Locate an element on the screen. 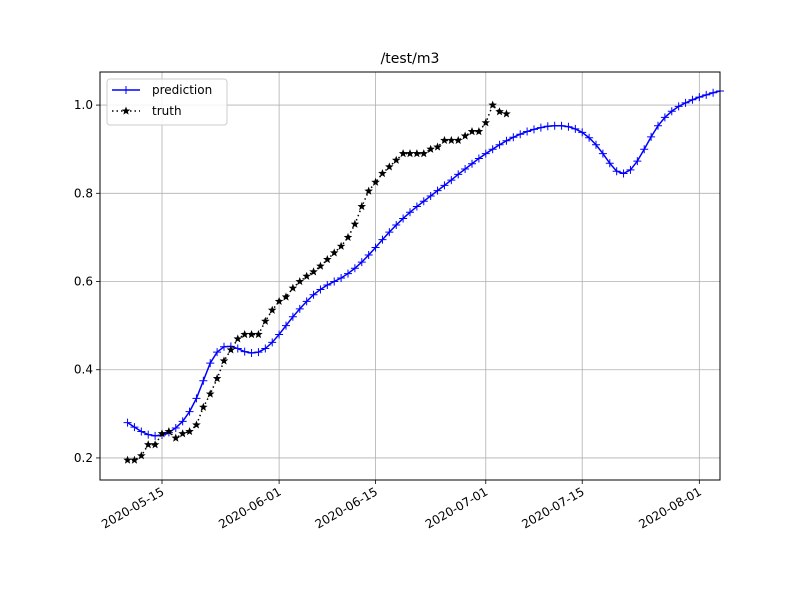  legend-marker-truth is located at coordinates (126, 110).